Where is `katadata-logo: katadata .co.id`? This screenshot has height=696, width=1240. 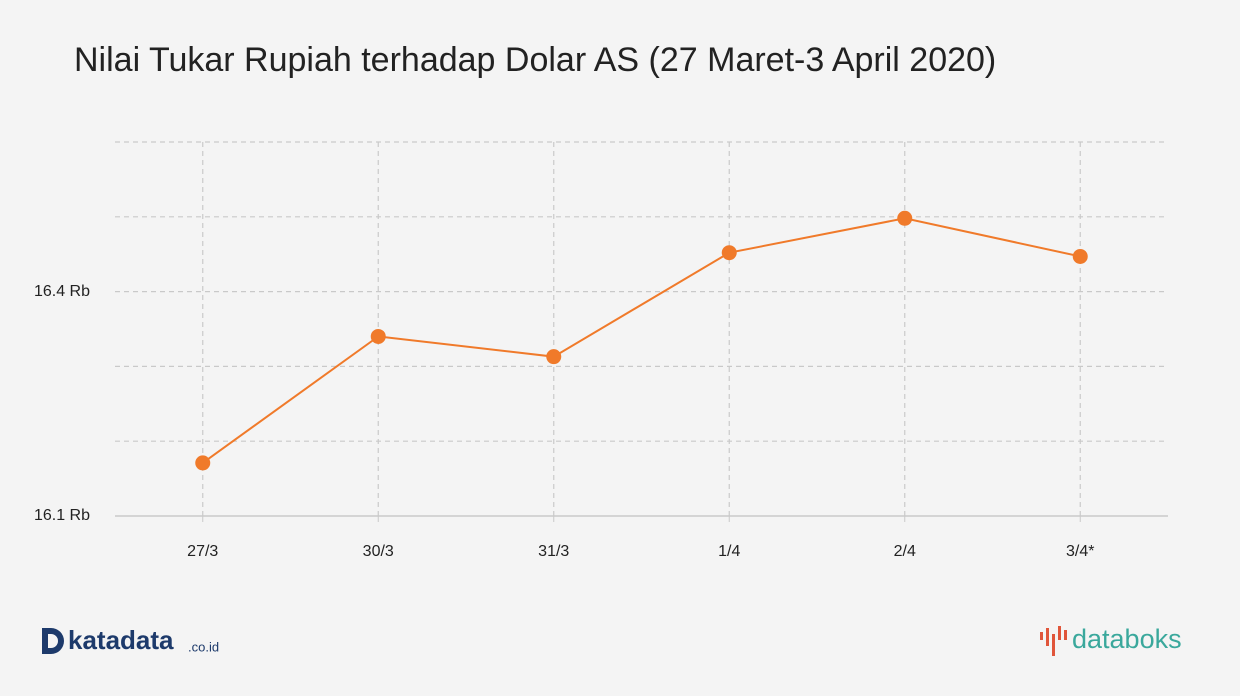
katadata-logo: katadata .co.id is located at coordinates (130, 640).